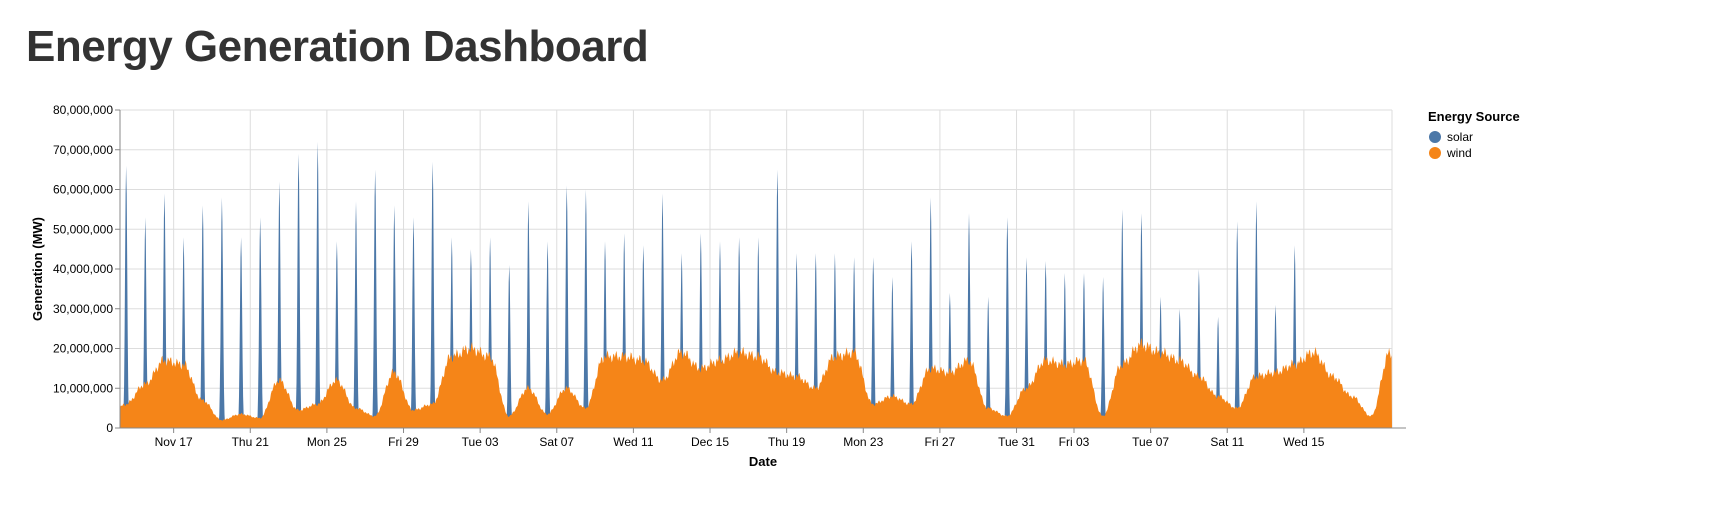  What do you see at coordinates (251, 442) in the screenshot?
I see `x-tick-label: Thu 21` at bounding box center [251, 442].